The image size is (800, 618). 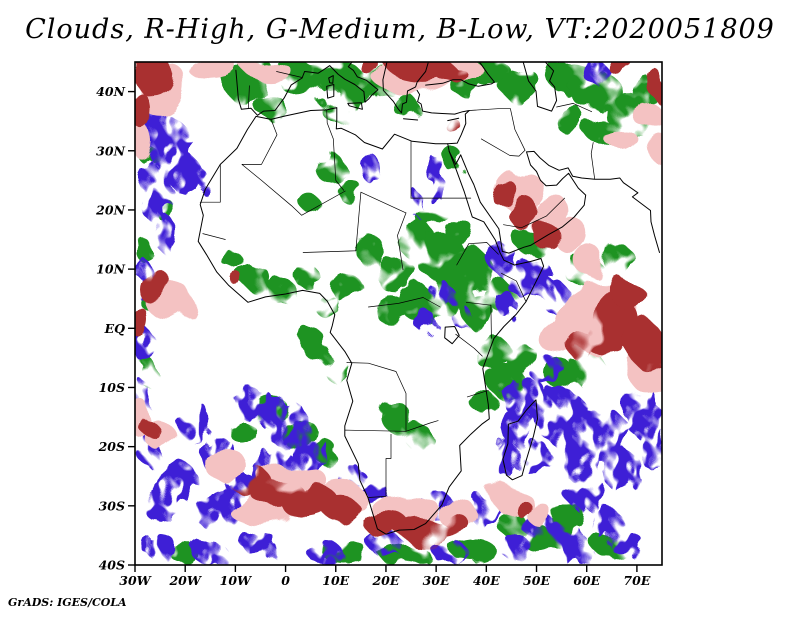 I want to click on lon-tick-label: 50E, so click(x=536, y=580).